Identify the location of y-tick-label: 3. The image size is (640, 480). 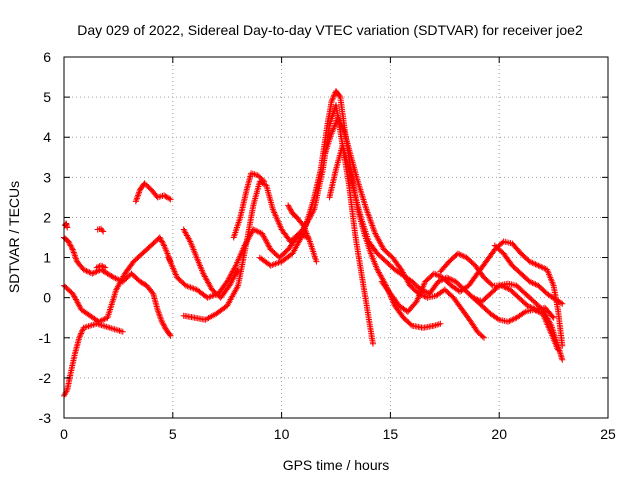
(47, 177).